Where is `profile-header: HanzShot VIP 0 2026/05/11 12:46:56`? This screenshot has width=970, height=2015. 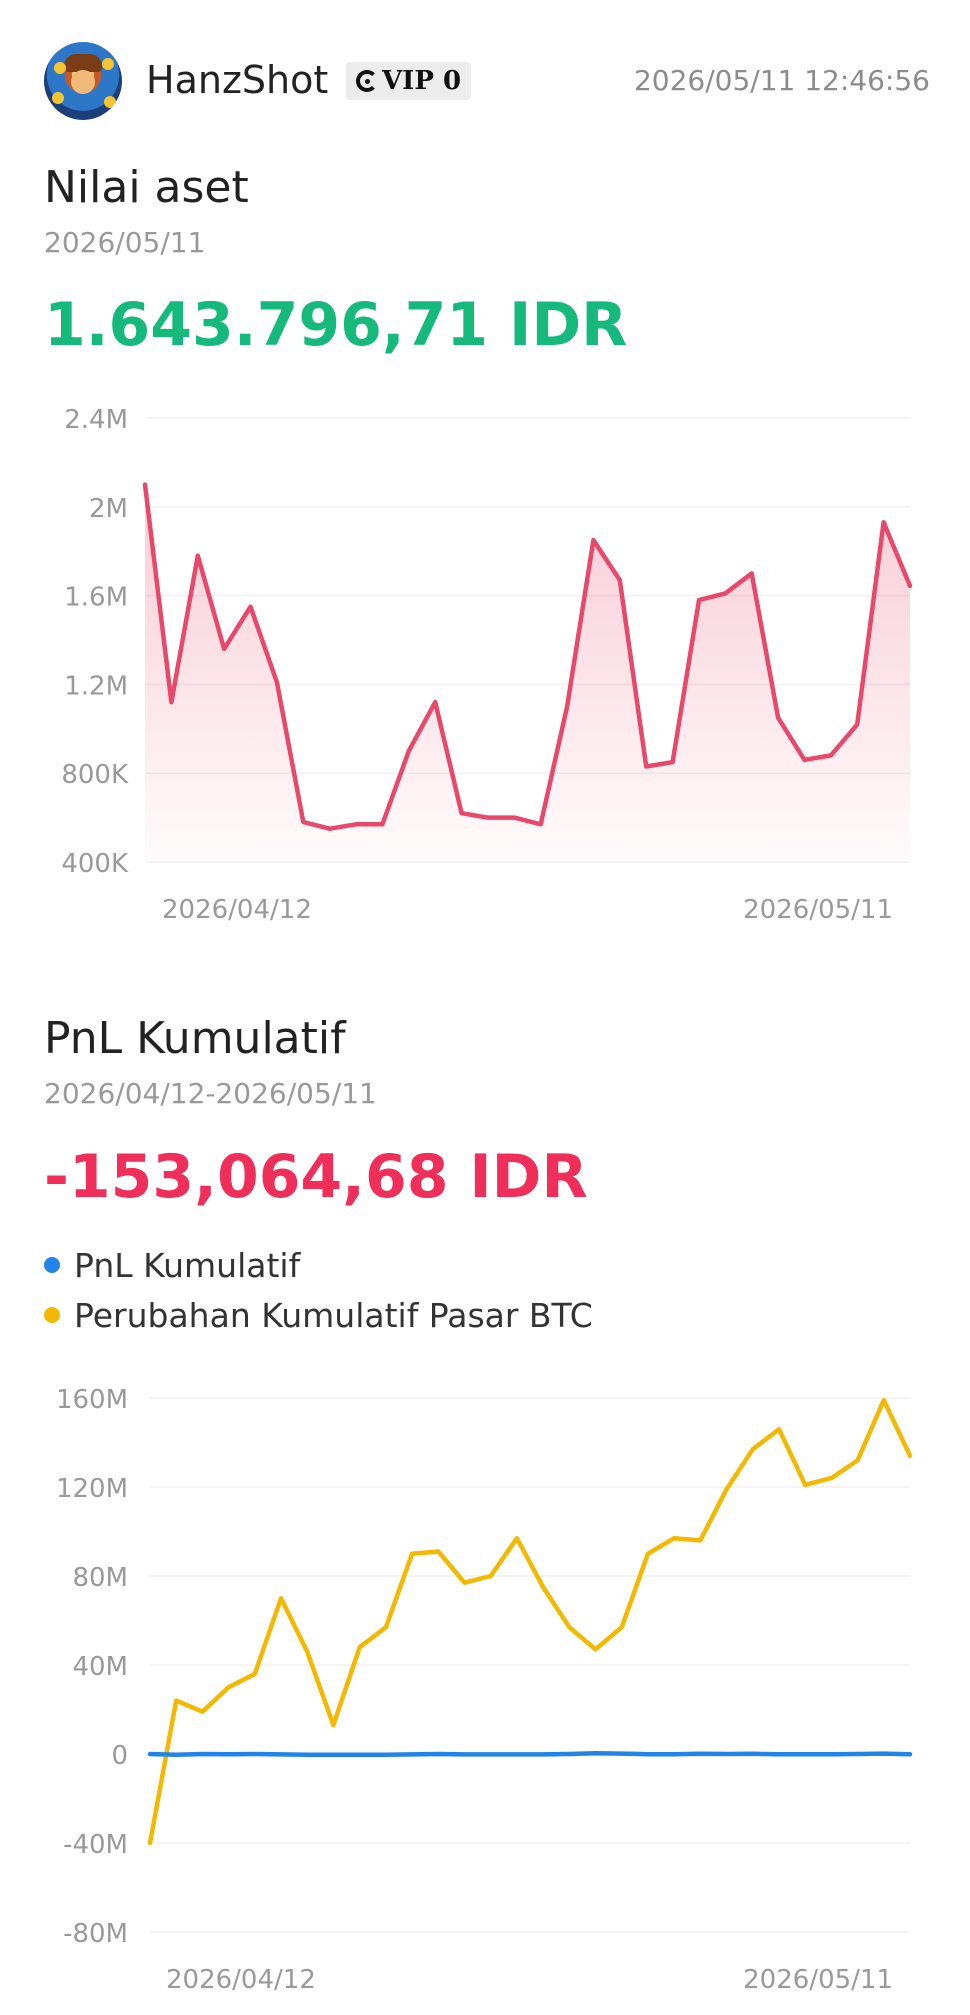 profile-header: HanzShot VIP 0 2026/05/11 12:46:56 is located at coordinates (487, 82).